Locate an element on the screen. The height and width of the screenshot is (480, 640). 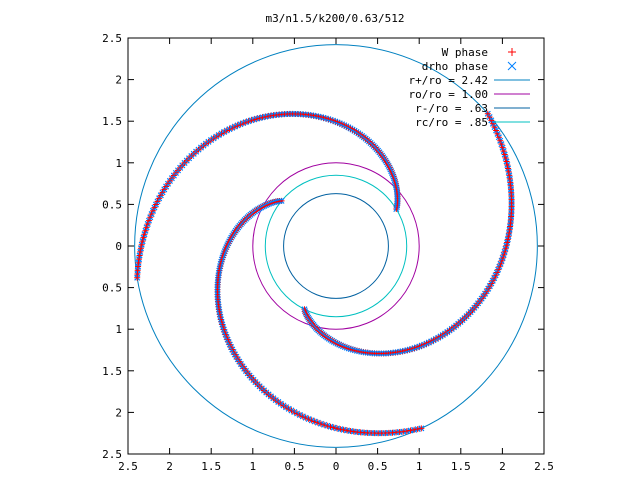
x-tick-label: 0 is located at coordinates (336, 466).